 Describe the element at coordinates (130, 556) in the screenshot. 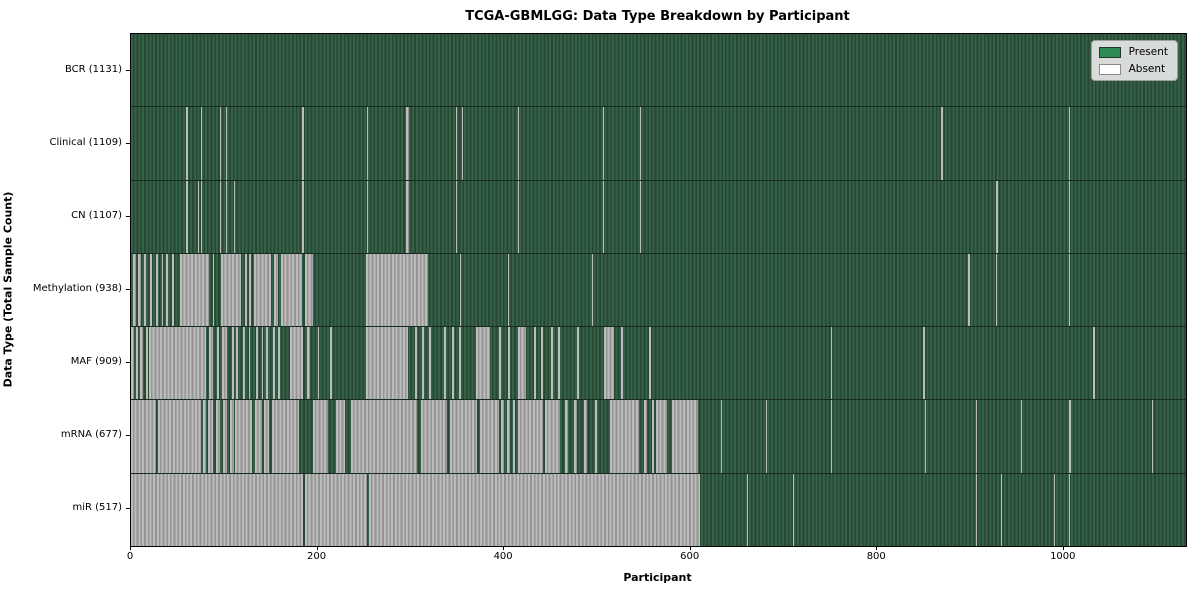

I see `xtick-label-0: 0` at that location.